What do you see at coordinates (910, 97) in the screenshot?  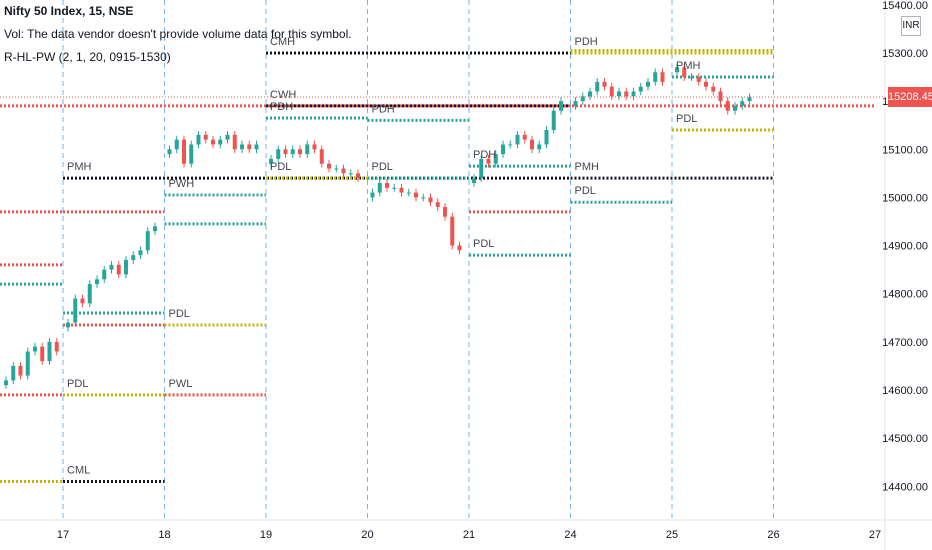 I see `last-price-tag: 15208.45` at bounding box center [910, 97].